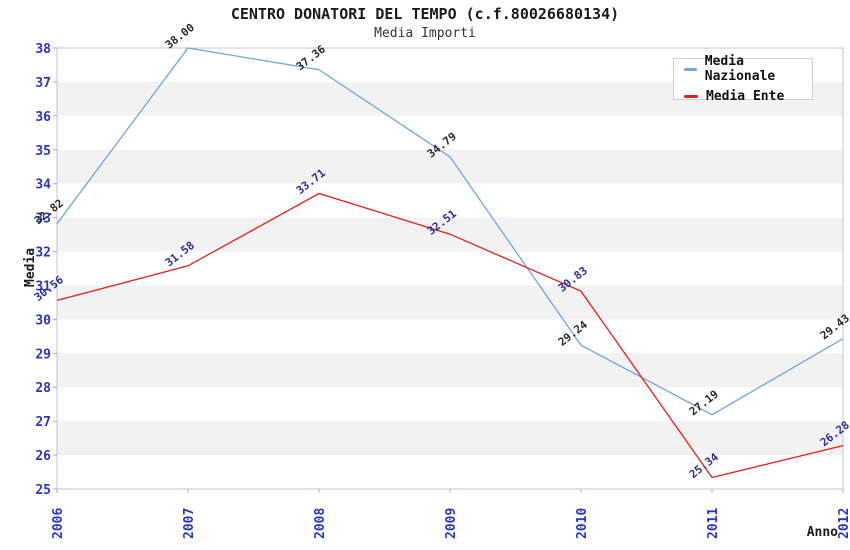 The width and height of the screenshot is (850, 550). Describe the element at coordinates (713, 523) in the screenshot. I see `x-axis-tick-label: 2011` at that location.